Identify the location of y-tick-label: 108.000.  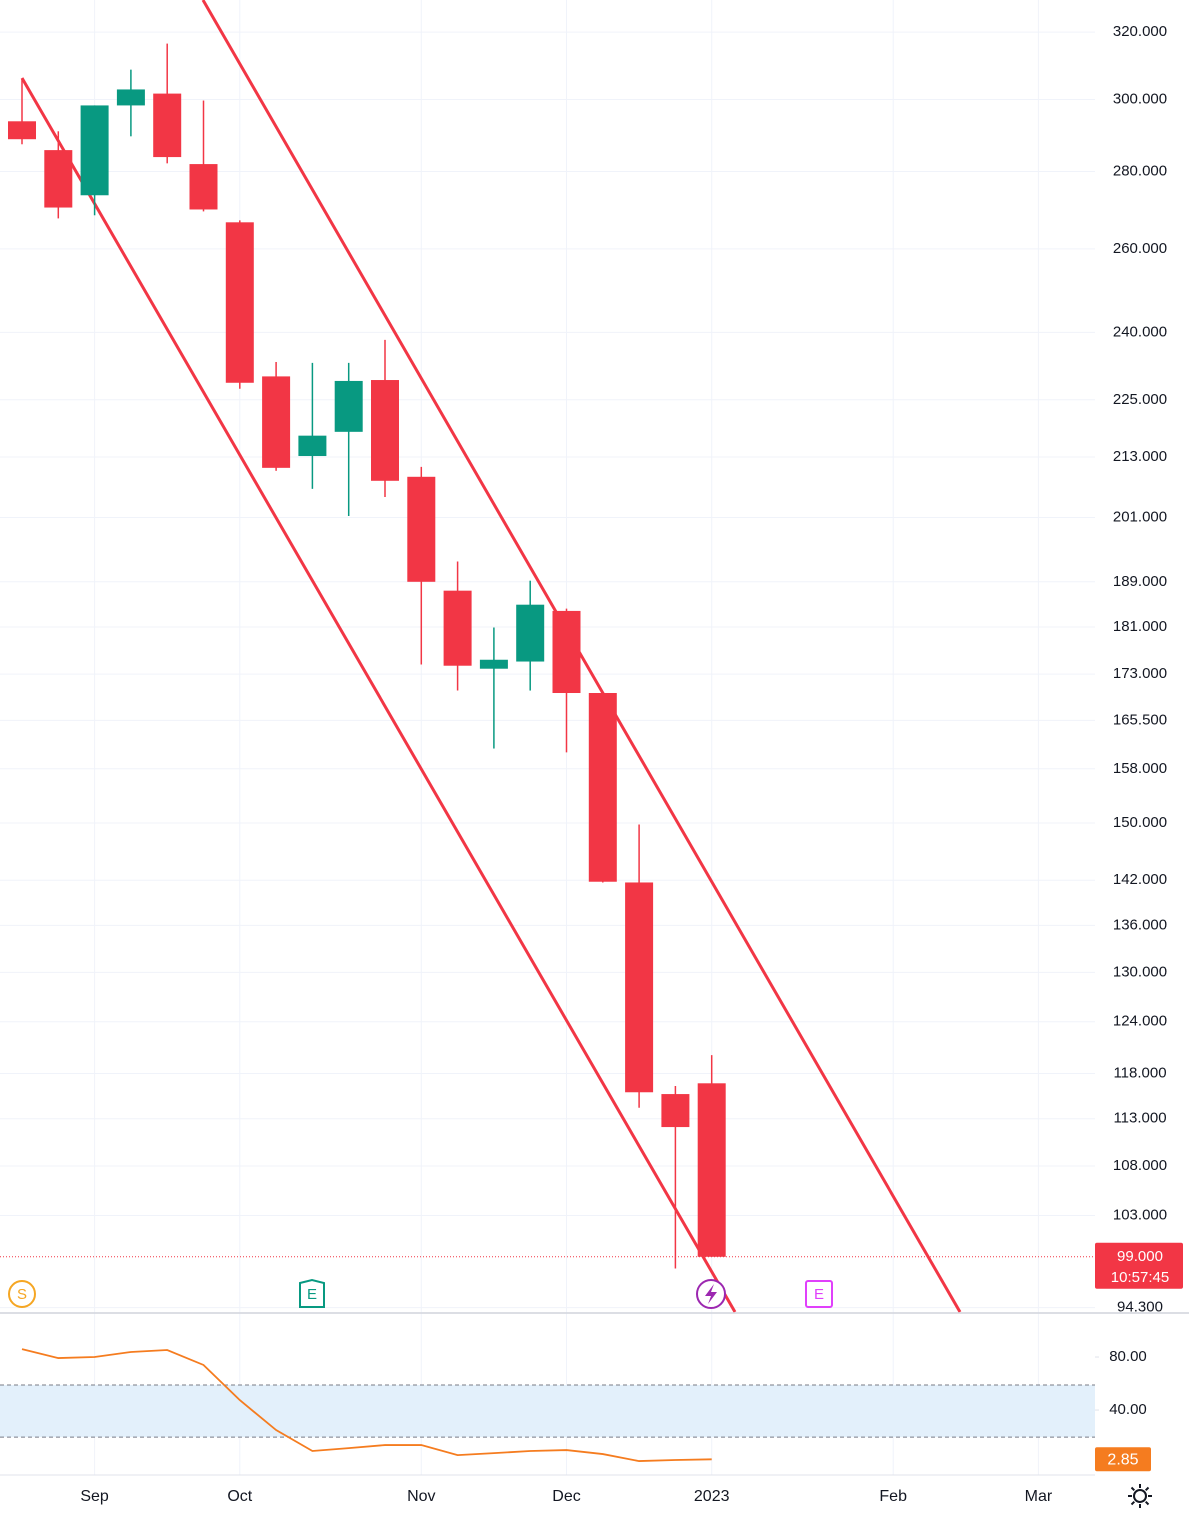
(1140, 1165).